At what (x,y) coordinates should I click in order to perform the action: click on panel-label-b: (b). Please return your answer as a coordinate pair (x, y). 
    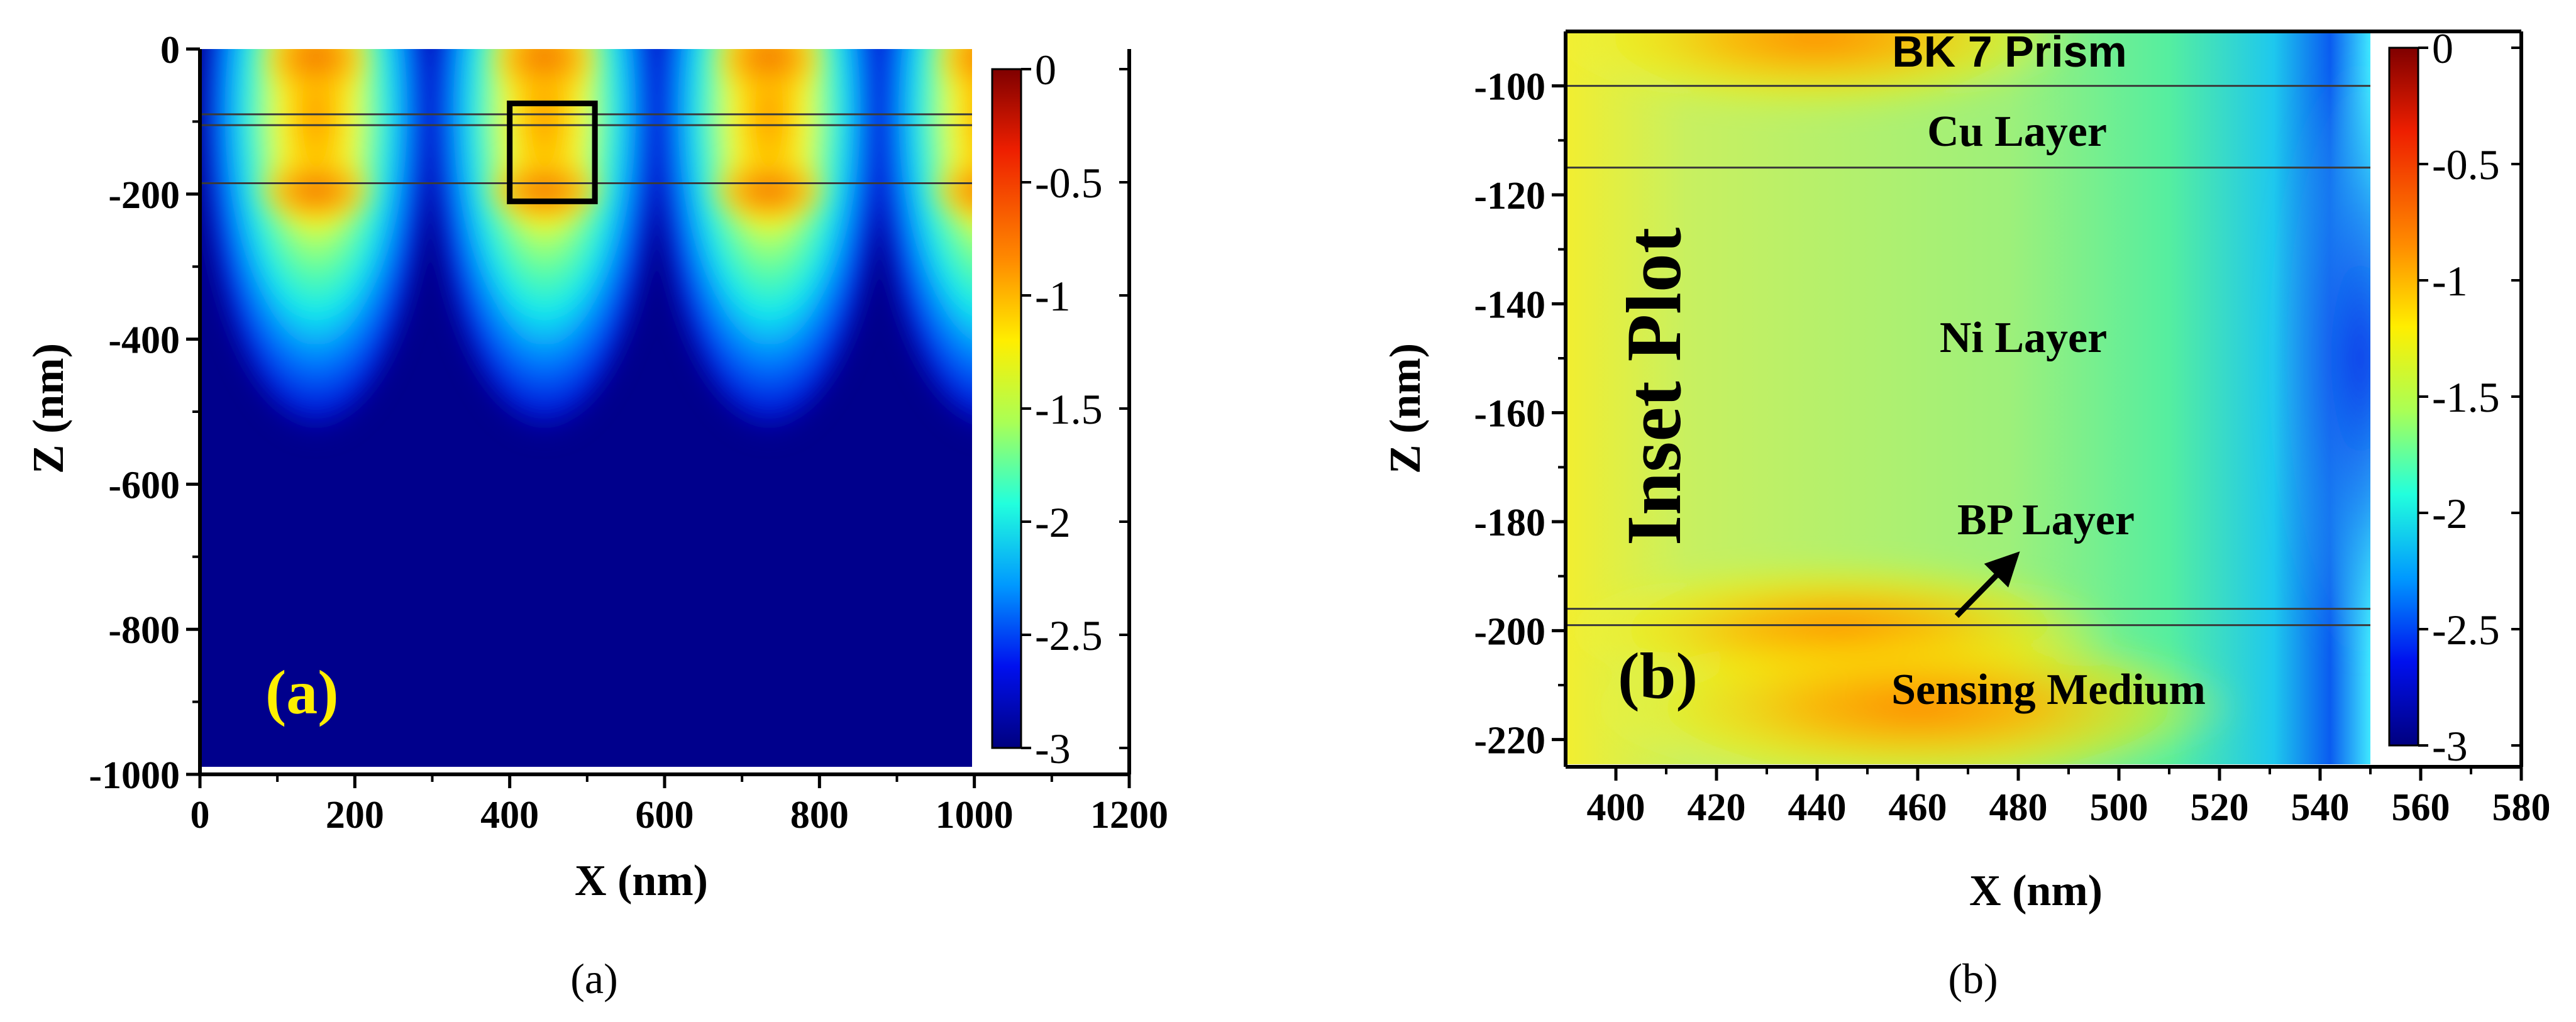
    Looking at the image, I should click on (1658, 676).